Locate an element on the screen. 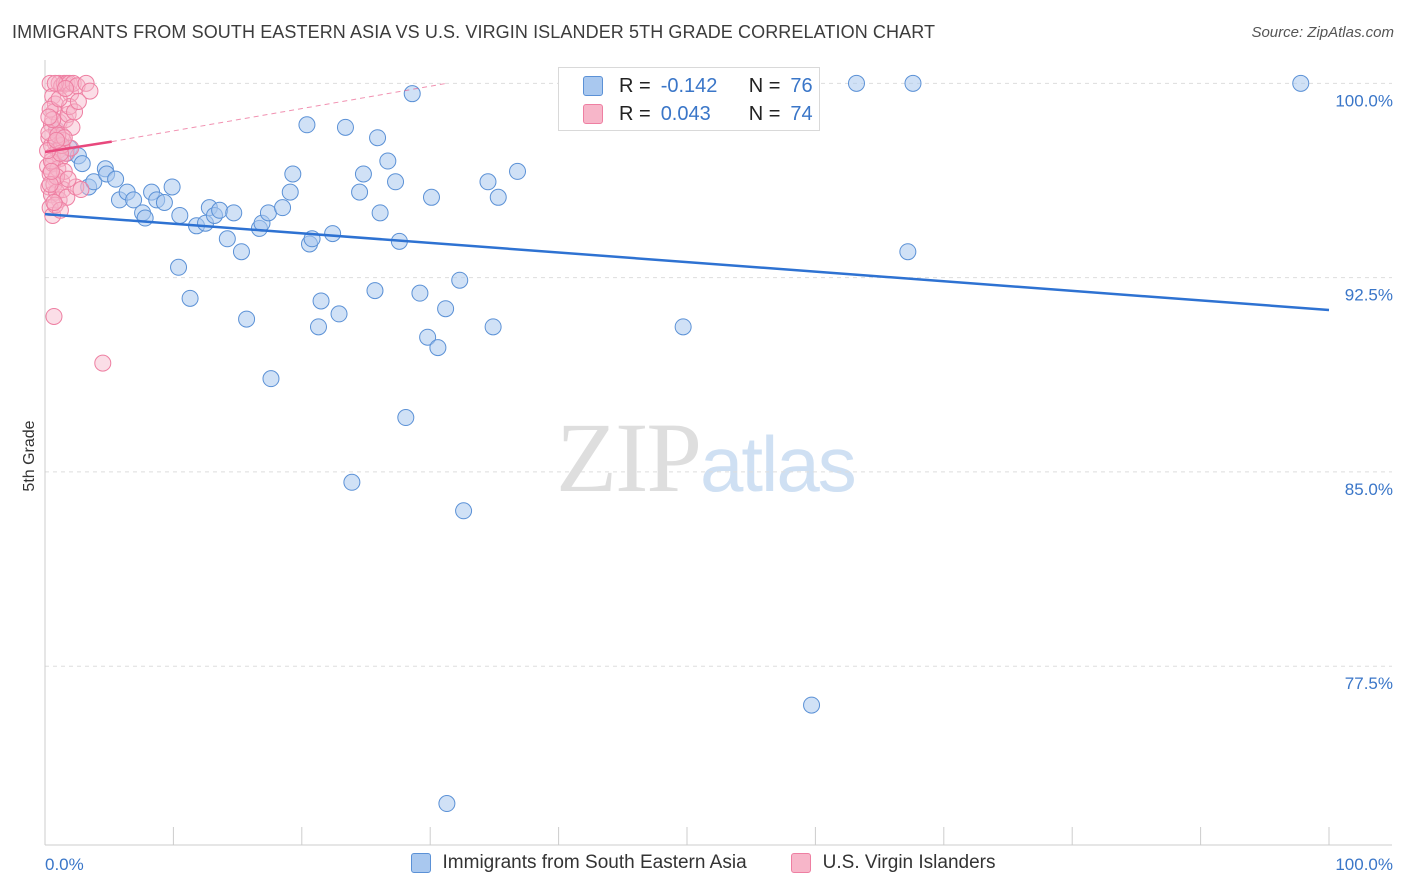  r-value: -0.142 is located at coordinates (689, 85).